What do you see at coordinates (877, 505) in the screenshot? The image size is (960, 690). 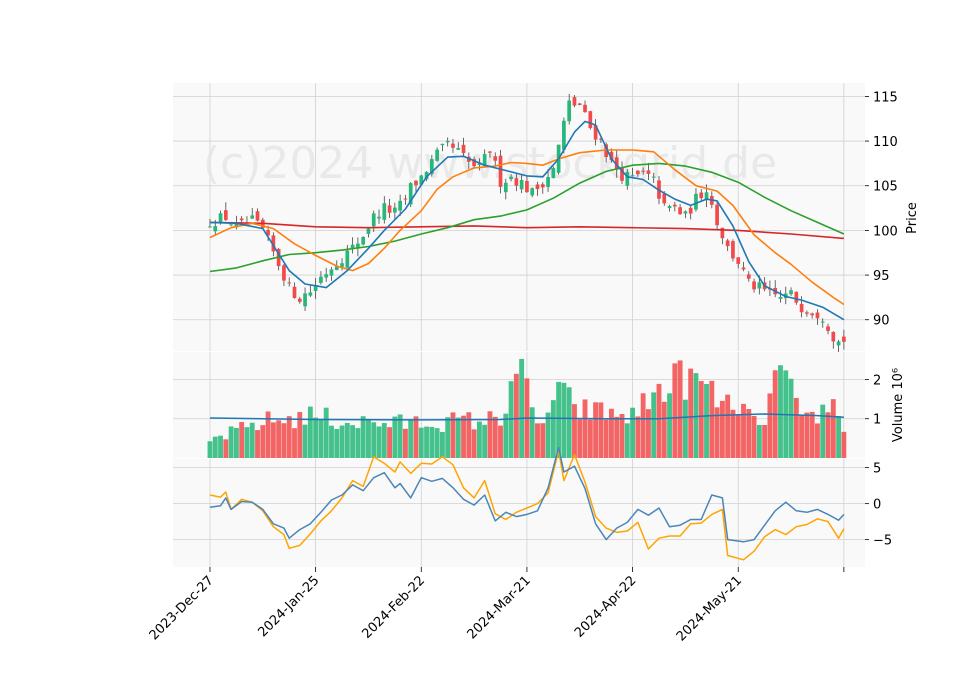 I see `osc-tick-label: 0` at bounding box center [877, 505].